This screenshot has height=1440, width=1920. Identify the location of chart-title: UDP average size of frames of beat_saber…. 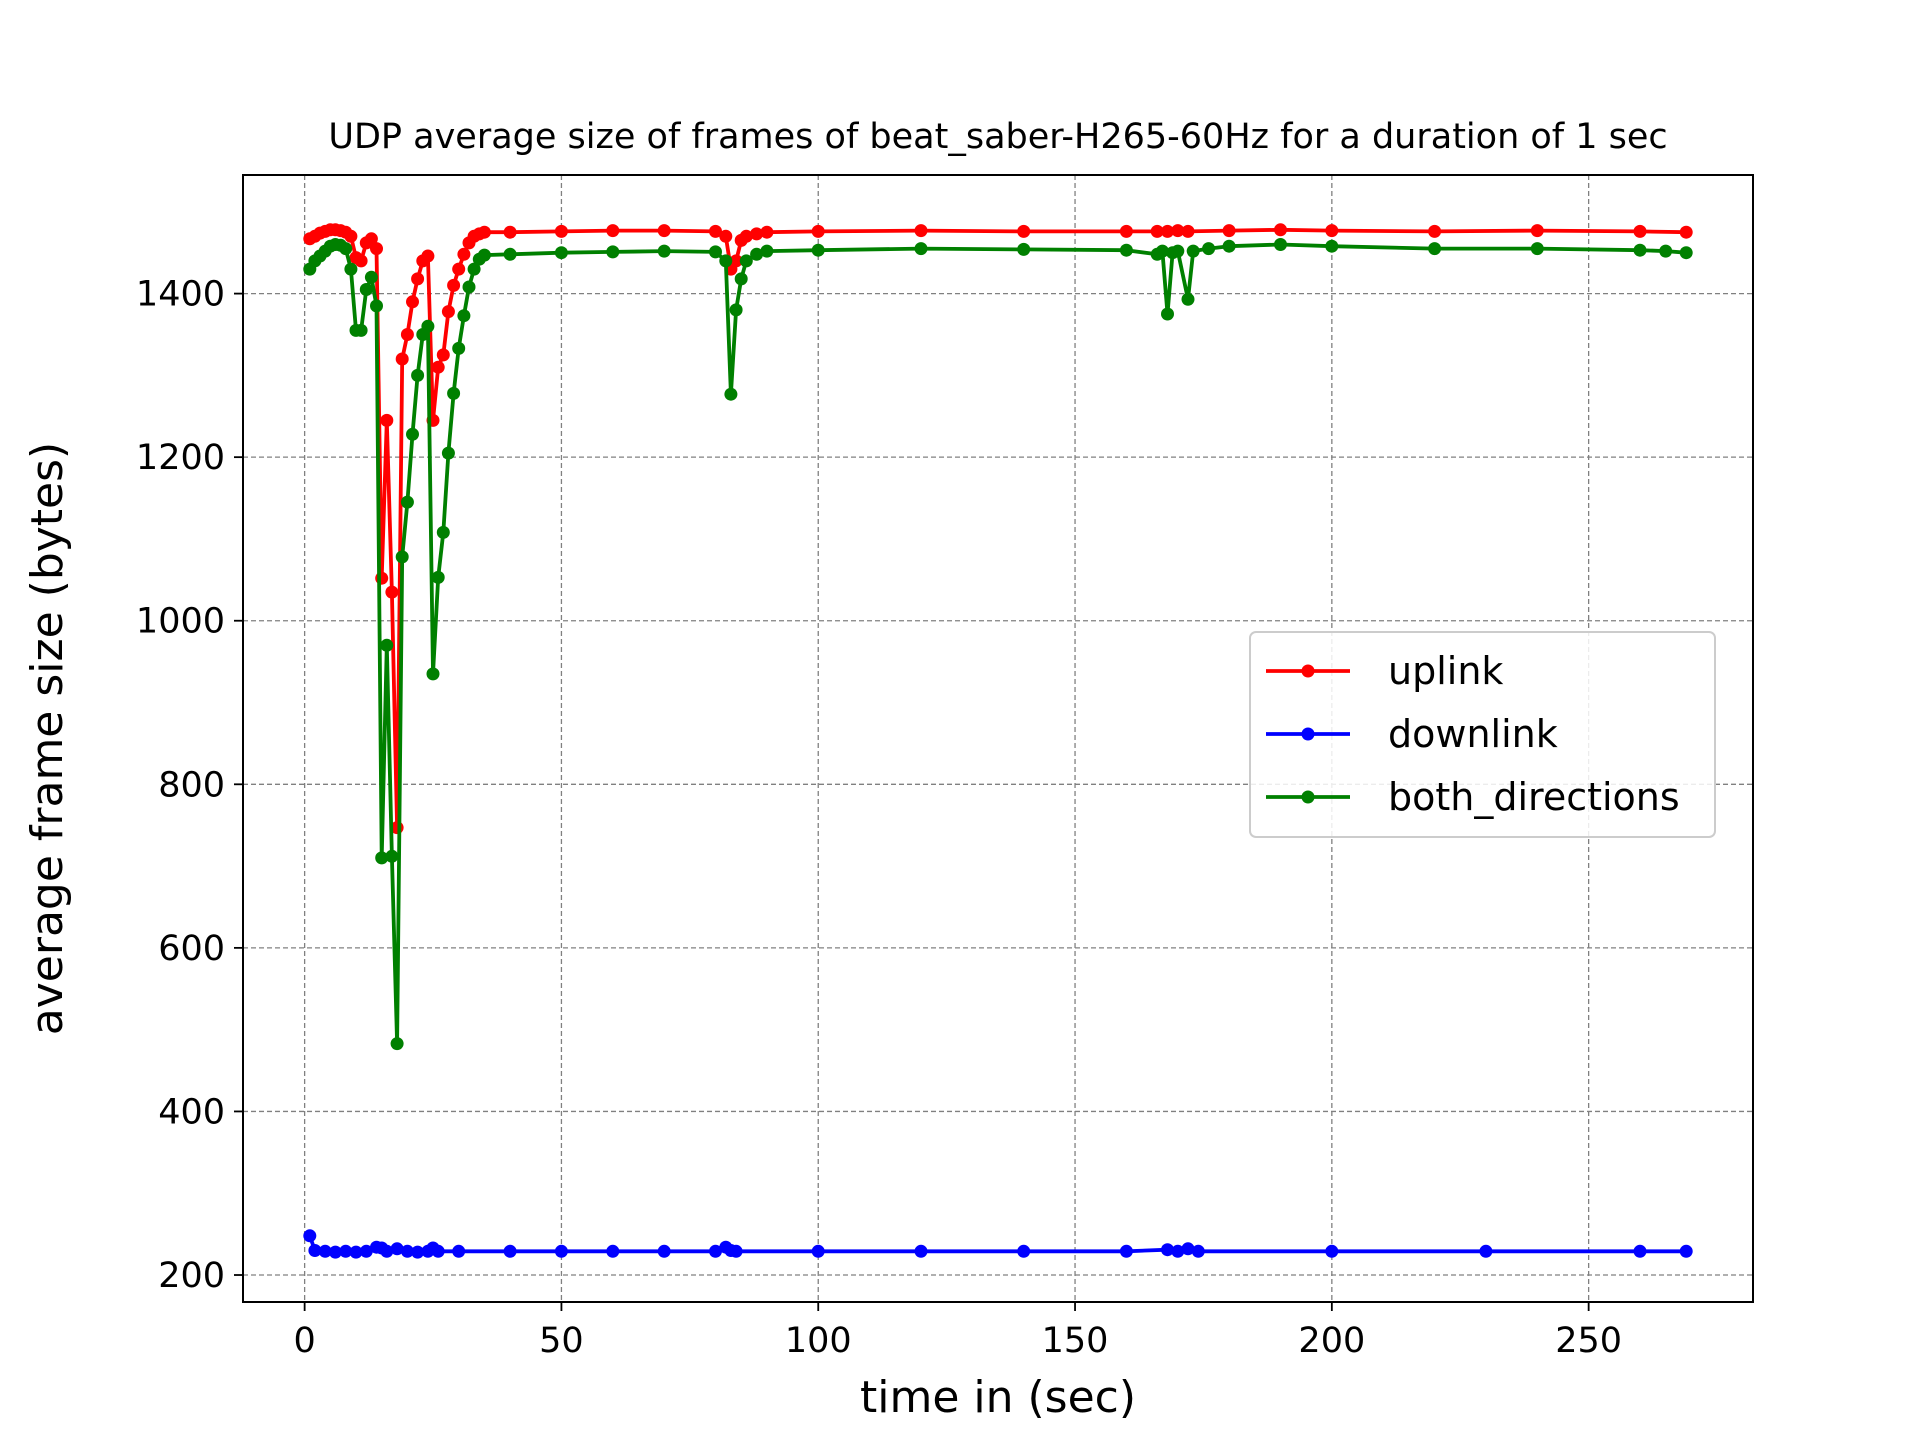
(997, 137).